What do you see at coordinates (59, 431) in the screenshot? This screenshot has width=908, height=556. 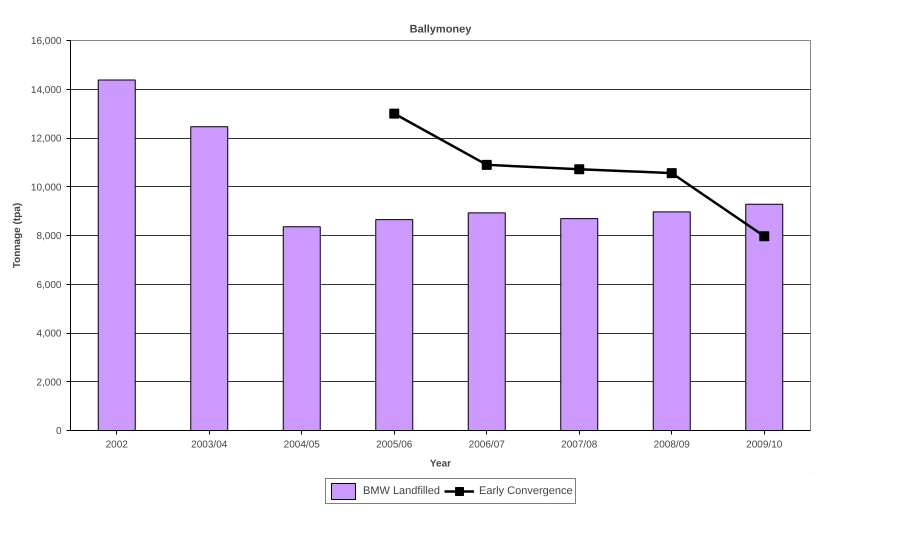 I see `y-tick-label: 0` at bounding box center [59, 431].